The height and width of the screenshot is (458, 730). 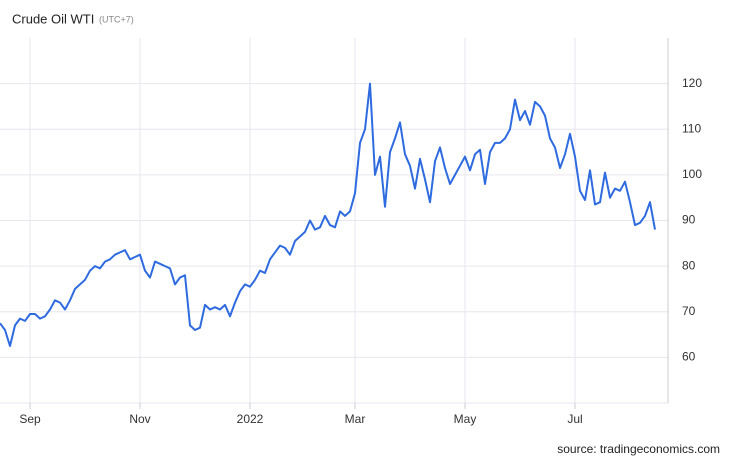 I want to click on source: source: tradingeconomics.com, so click(x=638, y=449).